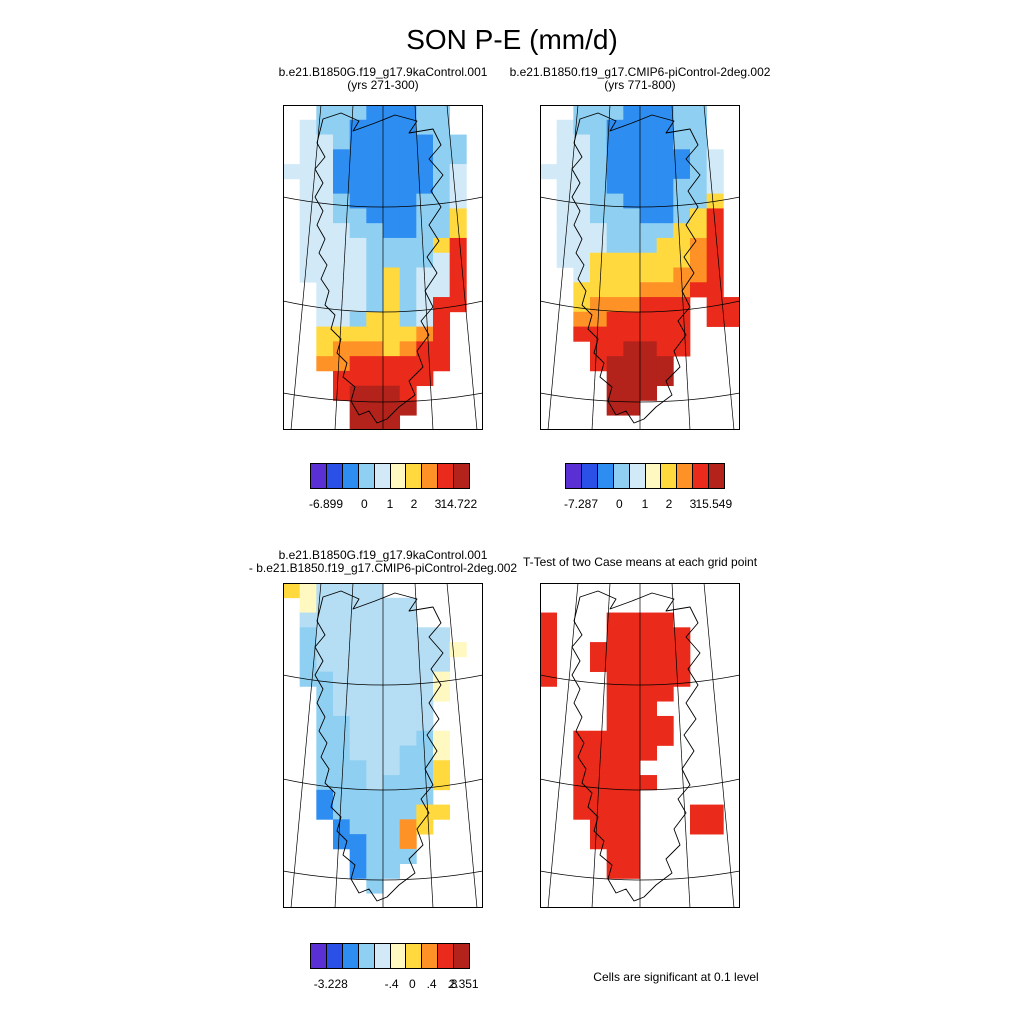  What do you see at coordinates (414, 504) in the screenshot?
I see `colorbar-tick-label: 2` at bounding box center [414, 504].